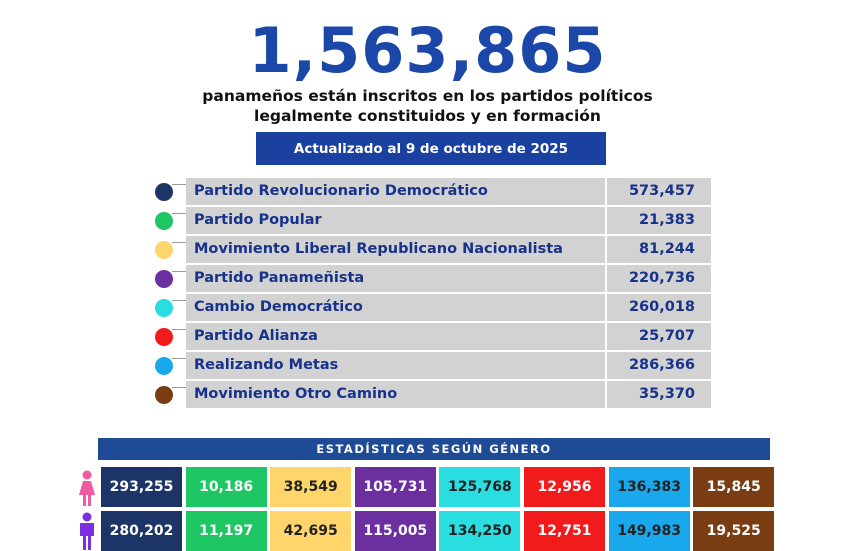 This screenshot has height=551, width=855. I want to click on party-value: 286,366, so click(659, 365).